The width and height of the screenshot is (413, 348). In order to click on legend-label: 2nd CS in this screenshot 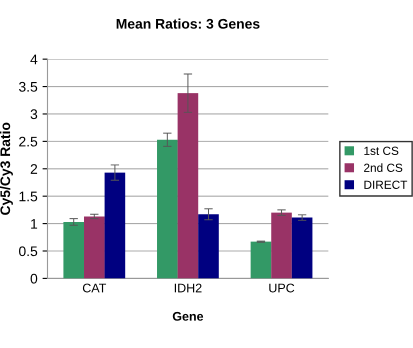, I will do `click(383, 167)`.